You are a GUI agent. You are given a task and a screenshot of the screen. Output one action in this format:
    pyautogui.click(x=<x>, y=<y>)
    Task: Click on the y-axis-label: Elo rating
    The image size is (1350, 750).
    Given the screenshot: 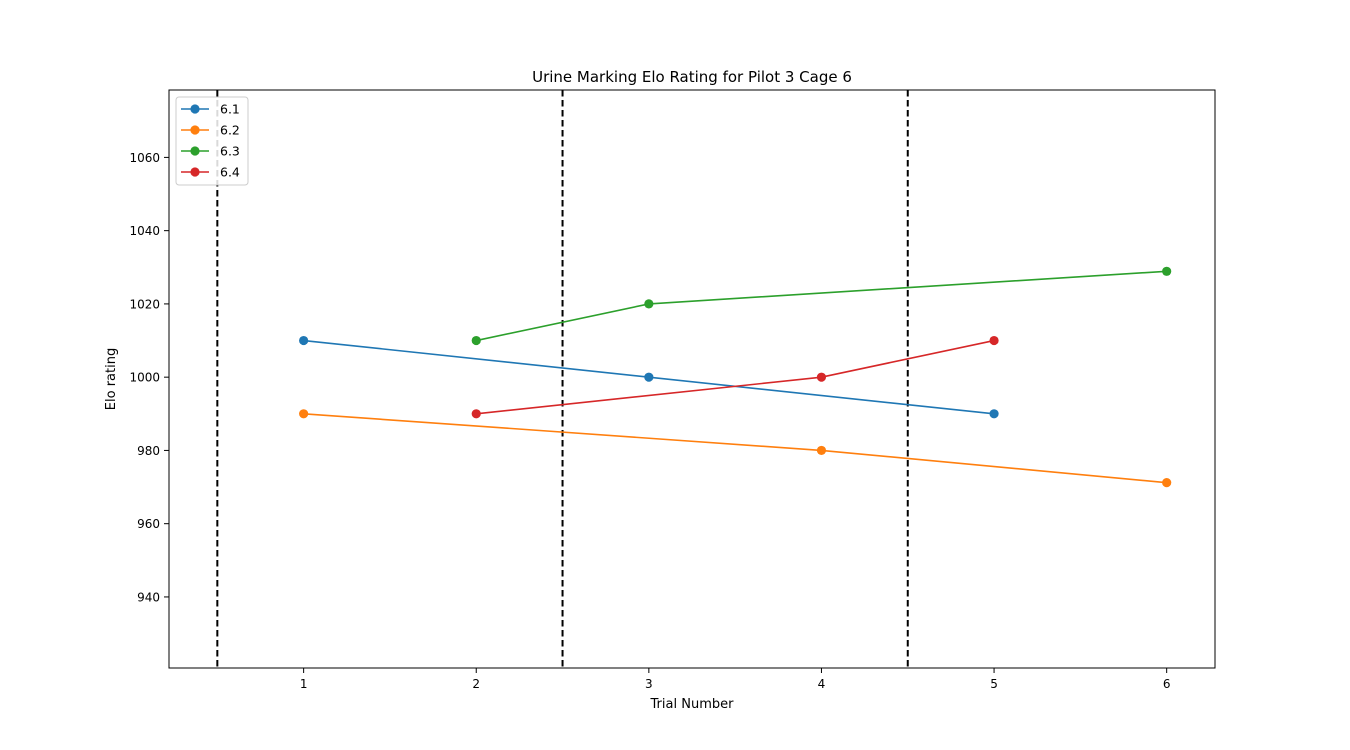 What is the action you would take?
    pyautogui.click(x=111, y=379)
    